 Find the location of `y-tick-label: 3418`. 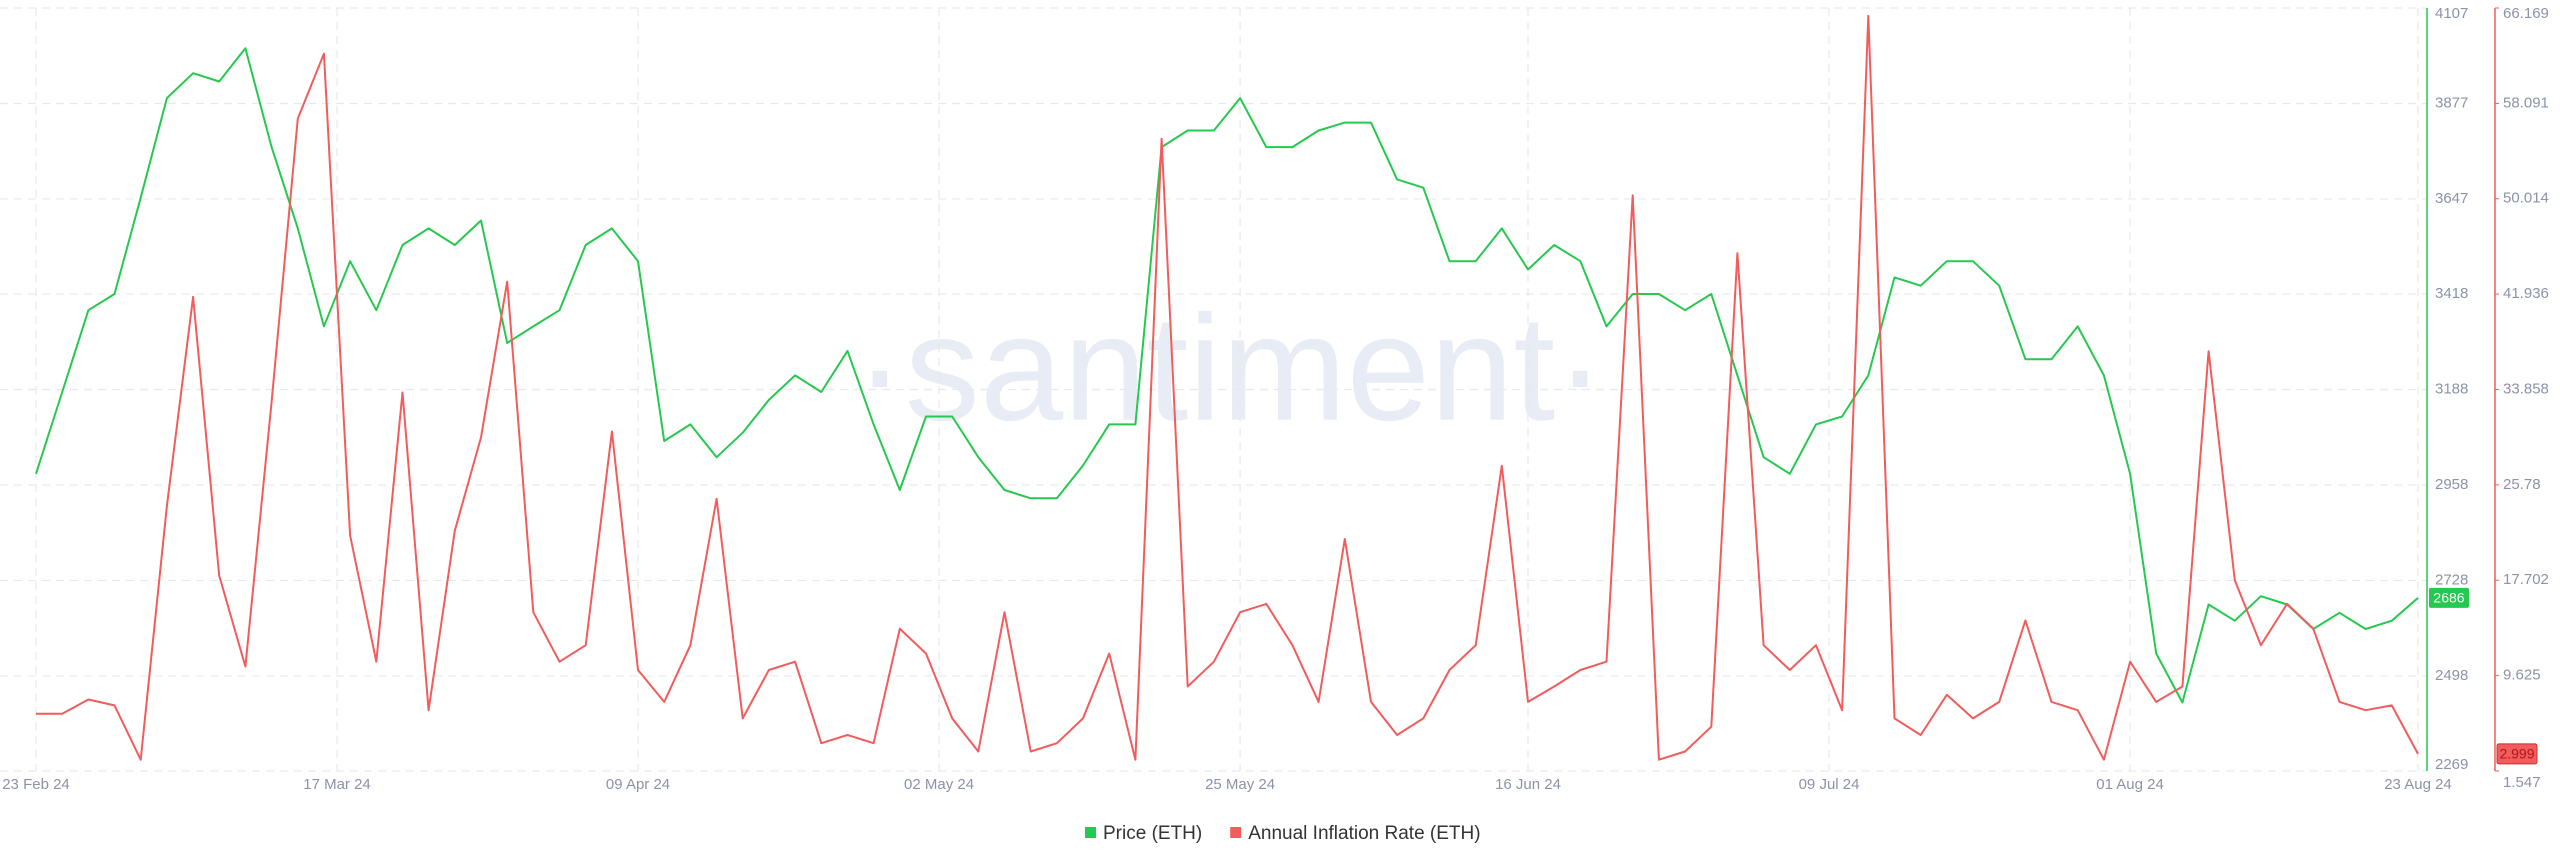

y-tick-label: 3418 is located at coordinates (2451, 293).